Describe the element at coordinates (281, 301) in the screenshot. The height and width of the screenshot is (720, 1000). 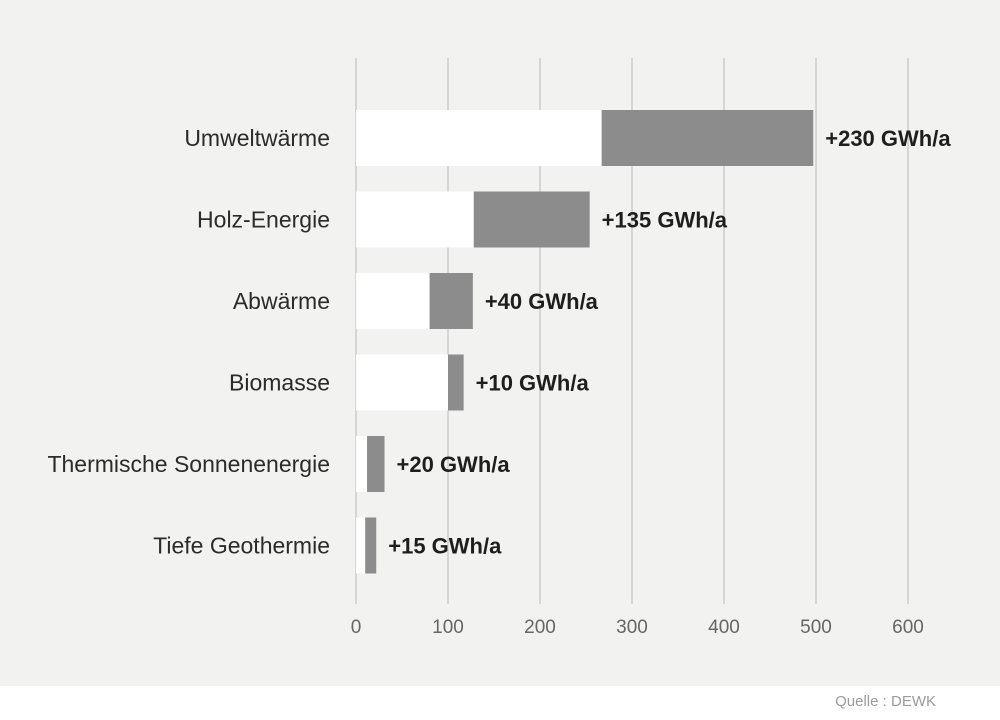
I see `category-label: Abwärme` at that location.